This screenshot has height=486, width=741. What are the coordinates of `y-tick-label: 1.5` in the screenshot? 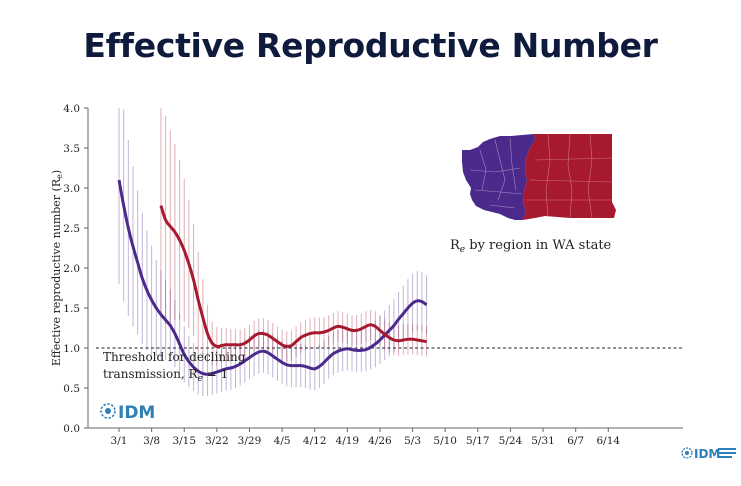 It's located at (71, 309).